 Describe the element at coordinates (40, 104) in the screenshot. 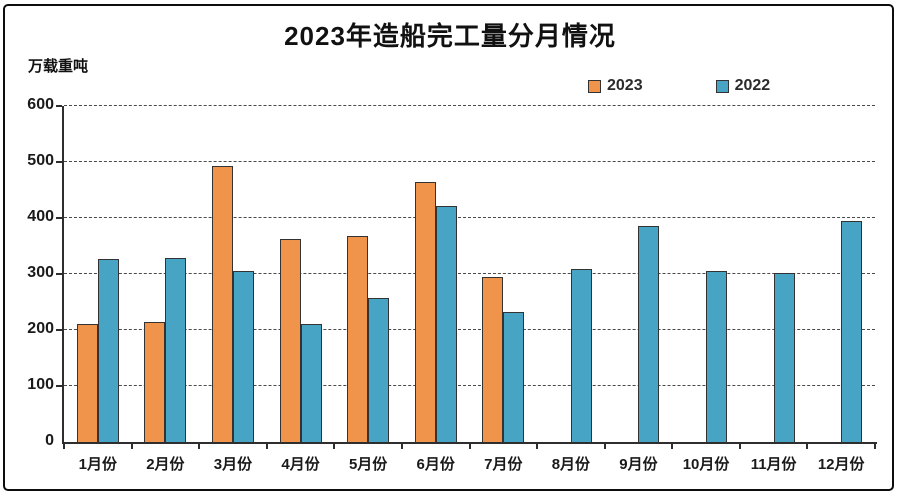

I see `y-axis-label-600: 600` at that location.